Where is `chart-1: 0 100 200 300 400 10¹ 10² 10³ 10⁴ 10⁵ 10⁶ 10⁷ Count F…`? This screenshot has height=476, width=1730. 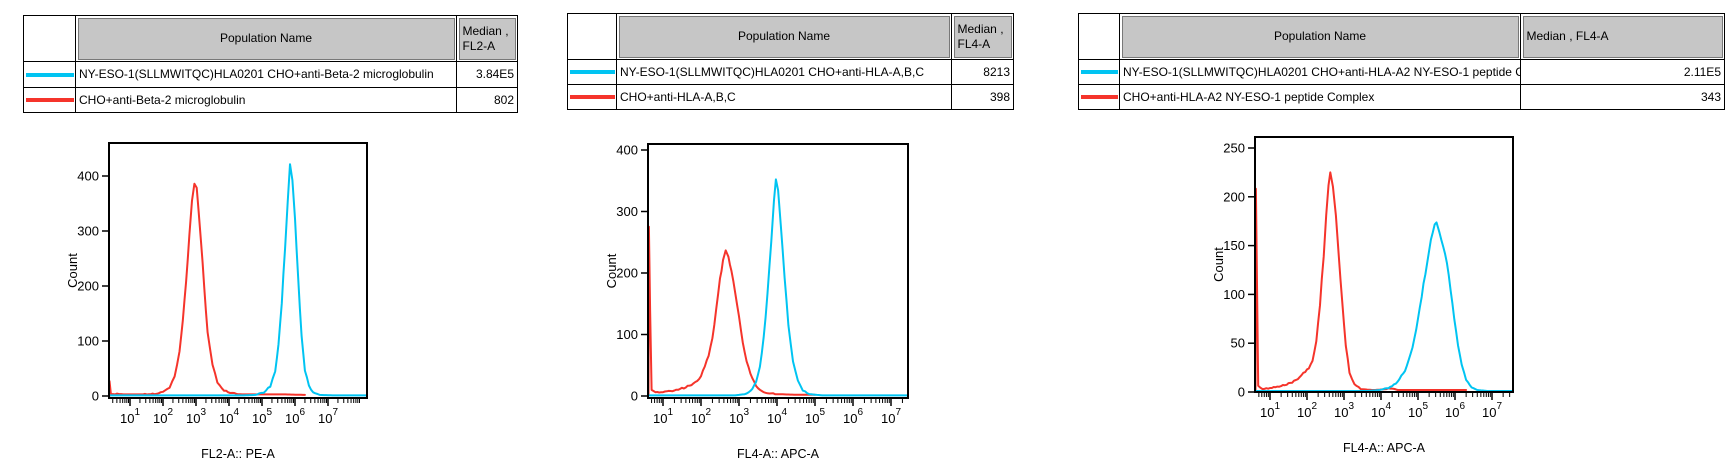
chart-1: 0 100 200 300 400 10¹ 10² 10³ 10⁴ 10⁵ 10⁶ 10⁷ Count F… is located at coordinates (216, 301).